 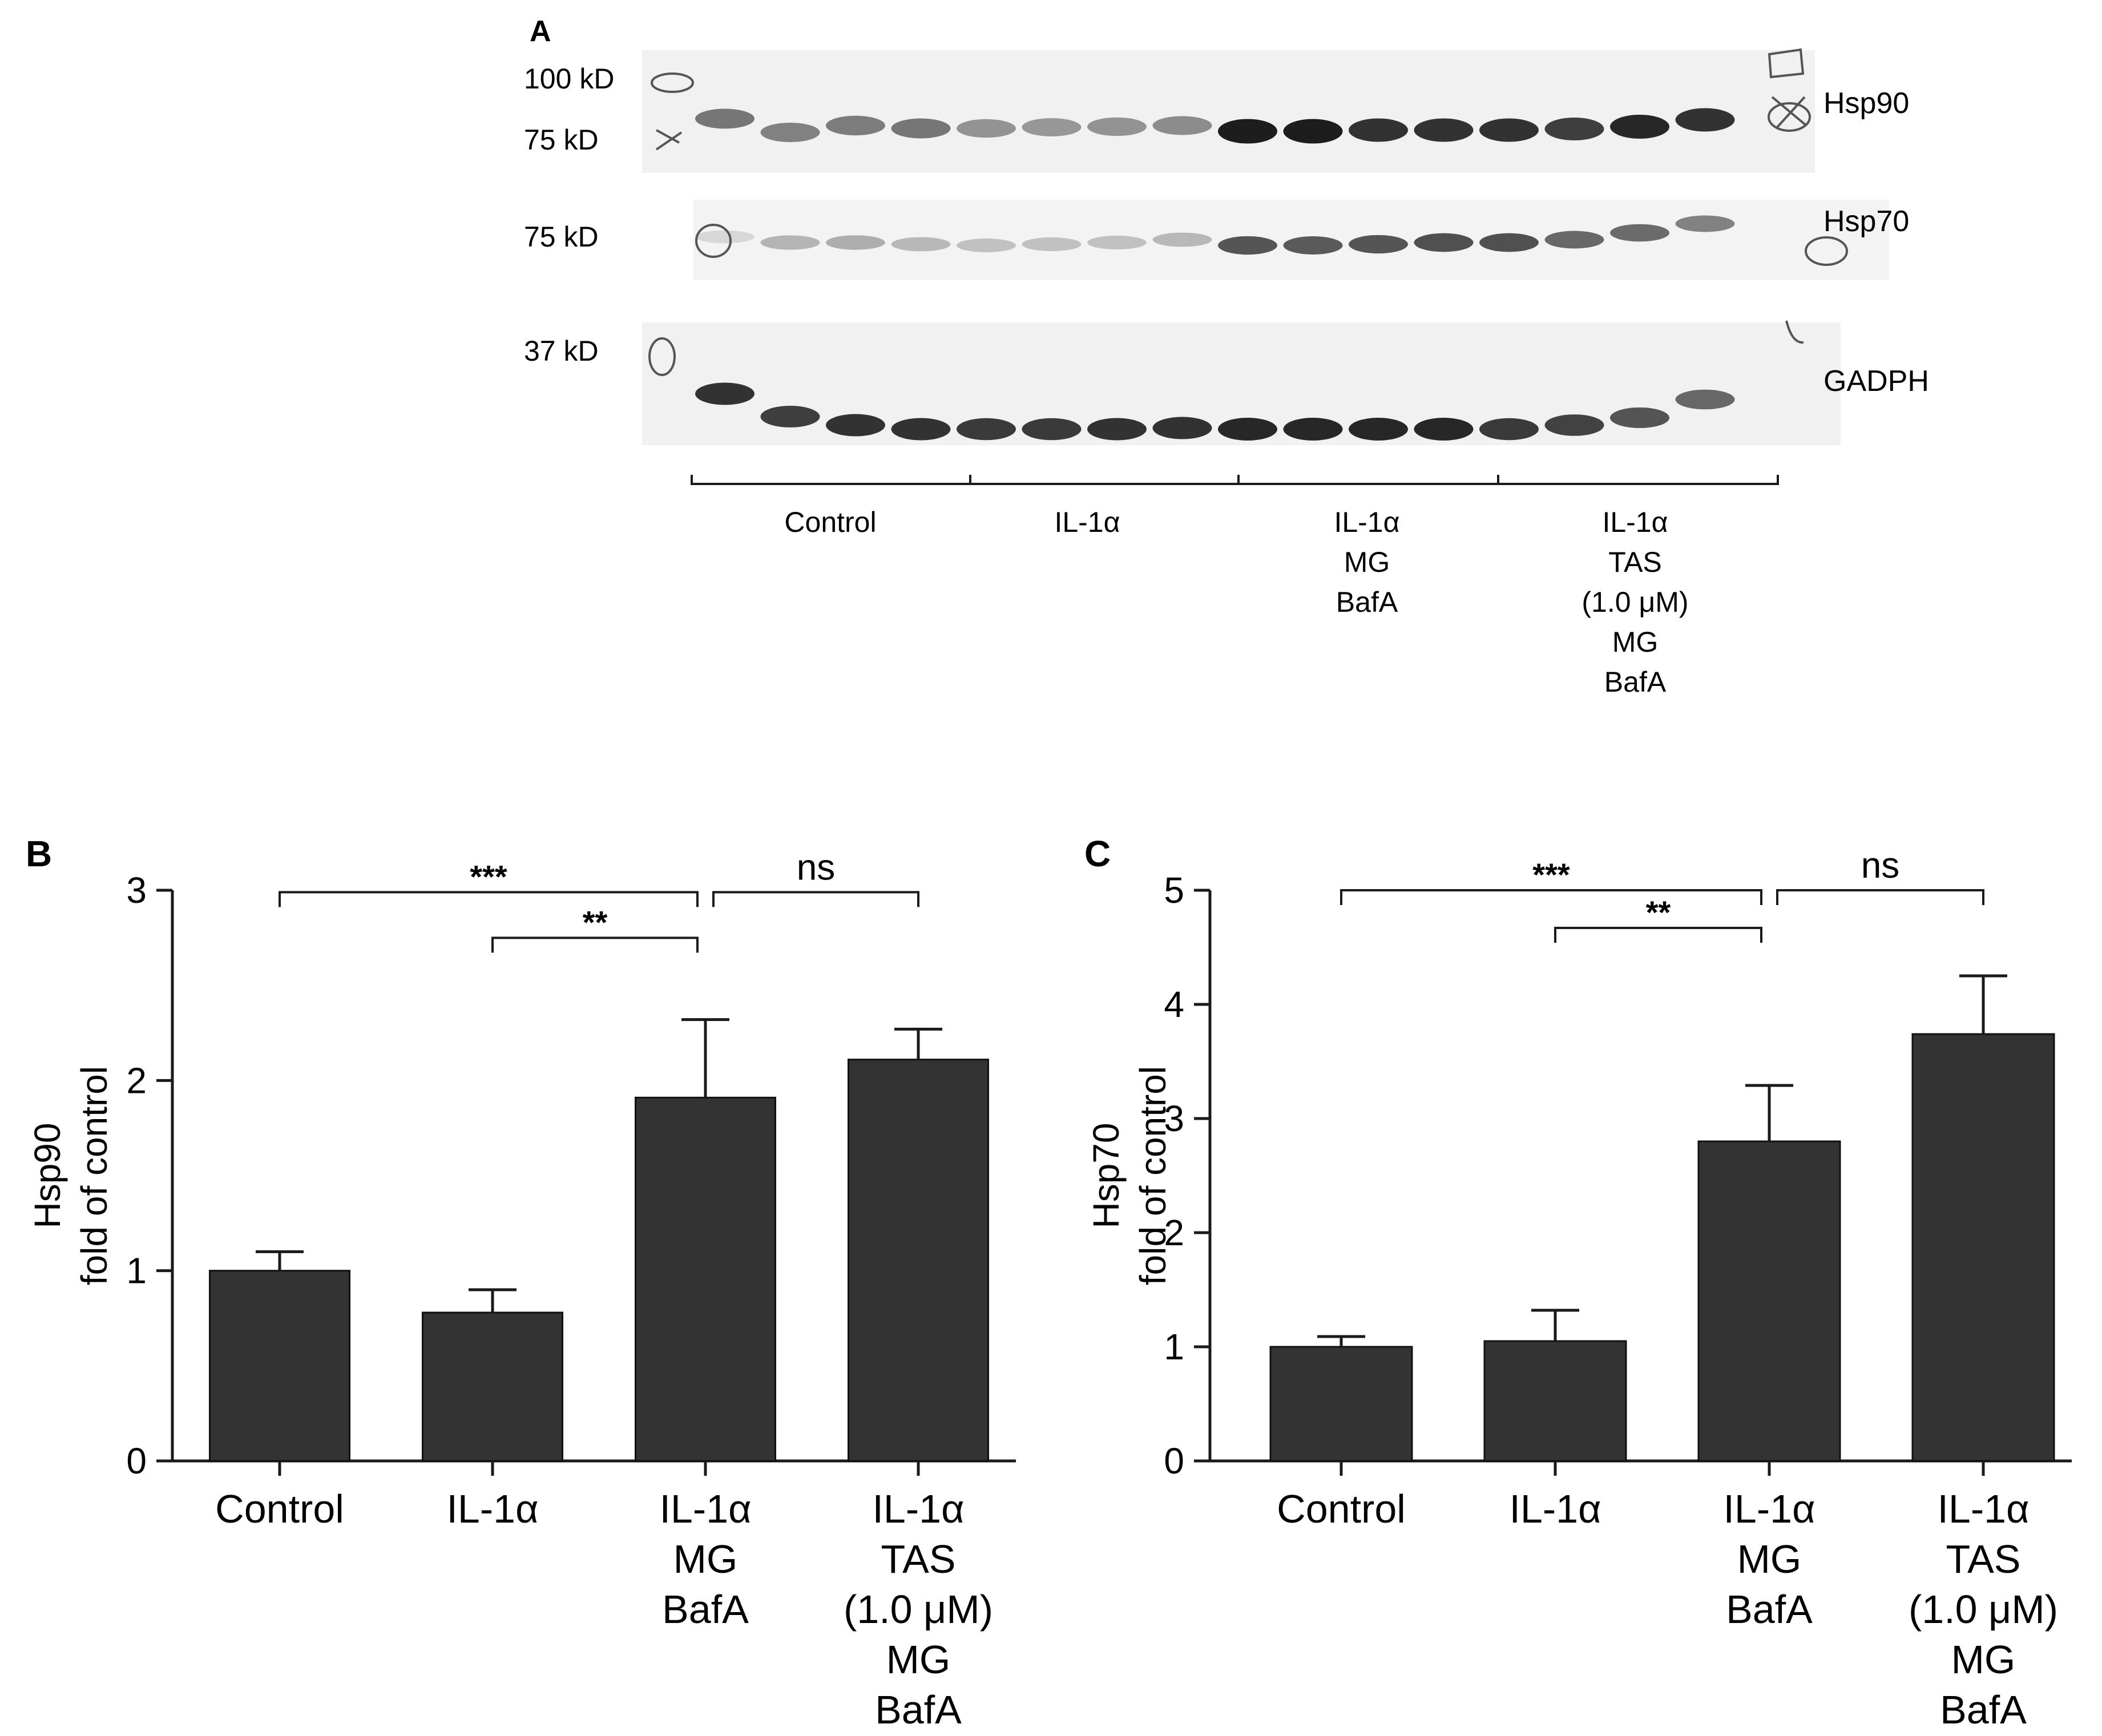 What do you see at coordinates (1215, 235) in the screenshot?
I see `bands-hsp70` at bounding box center [1215, 235].